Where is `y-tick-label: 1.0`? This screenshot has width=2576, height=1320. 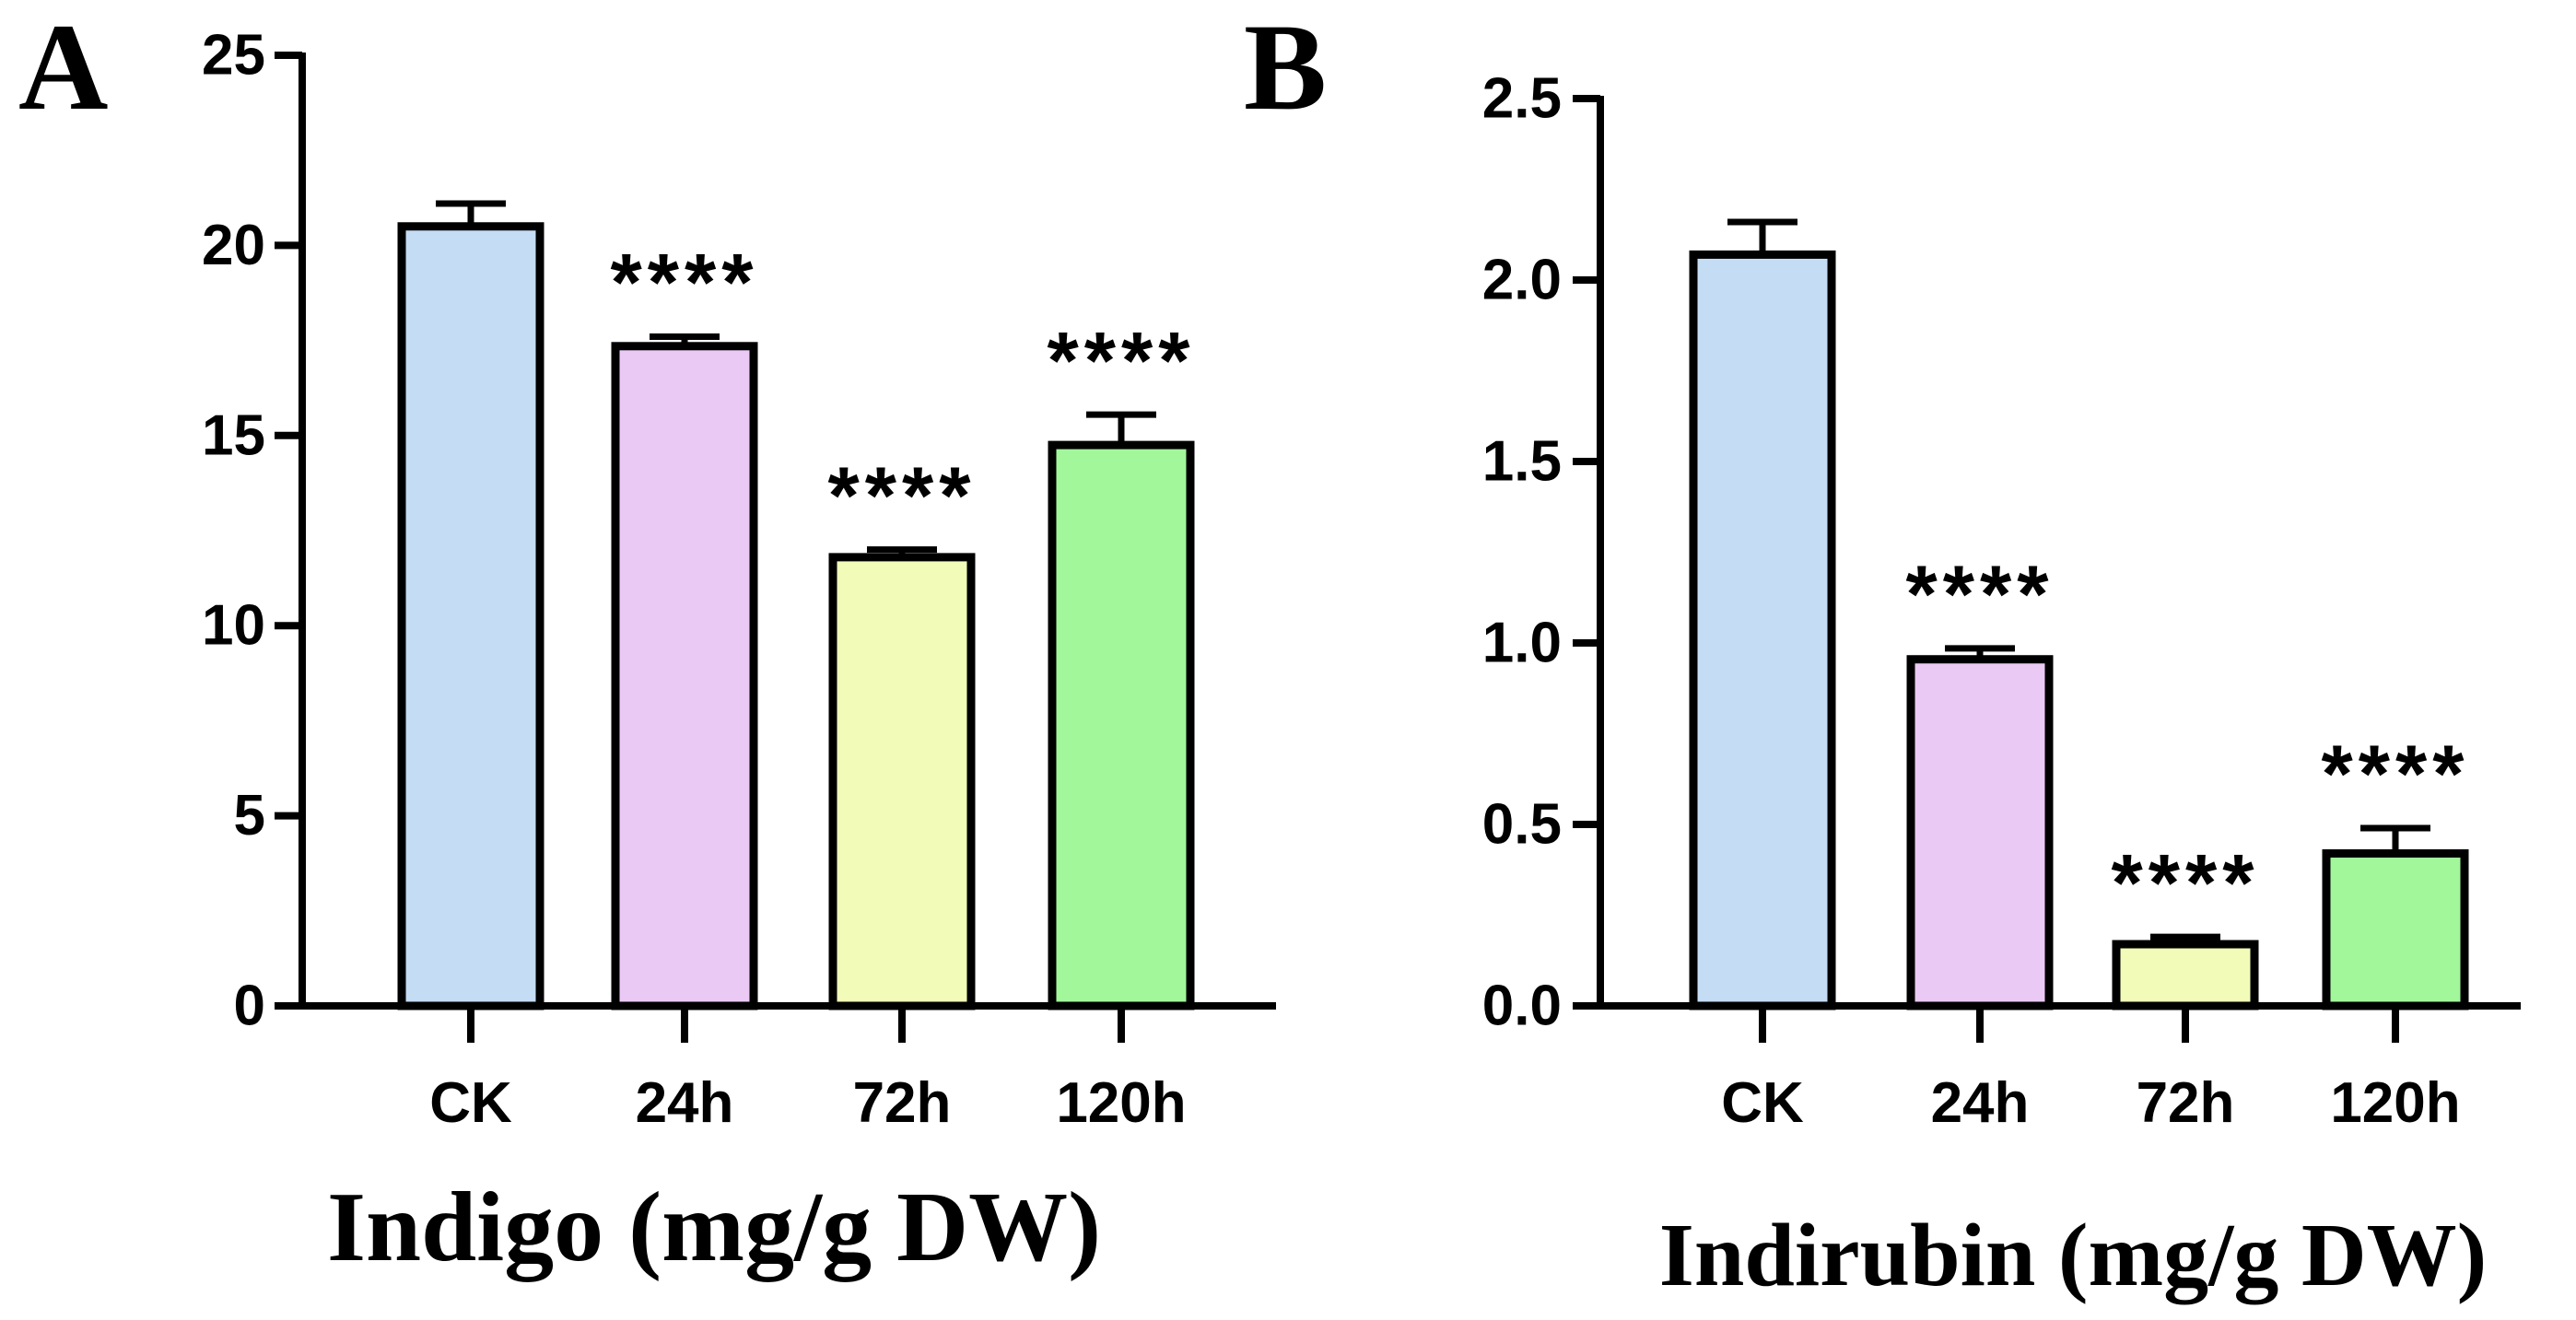
y-tick-label: 1.0 is located at coordinates (1522, 644).